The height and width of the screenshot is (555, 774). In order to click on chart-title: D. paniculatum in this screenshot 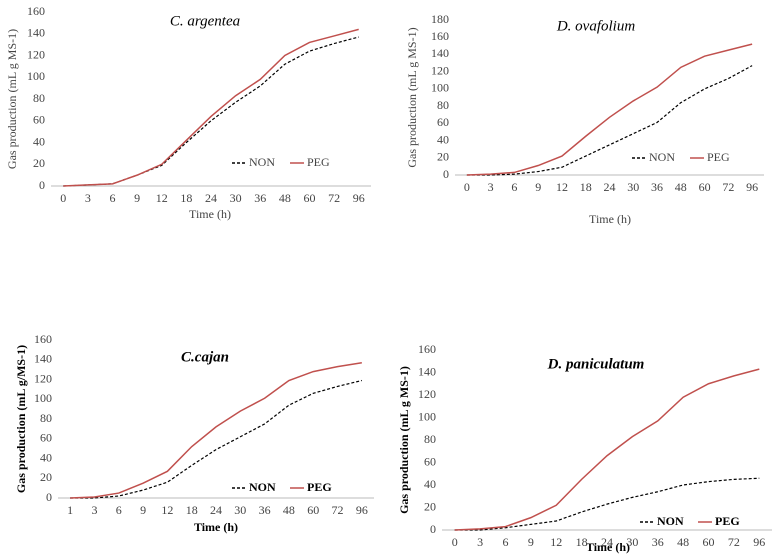, I will do `click(596, 364)`.